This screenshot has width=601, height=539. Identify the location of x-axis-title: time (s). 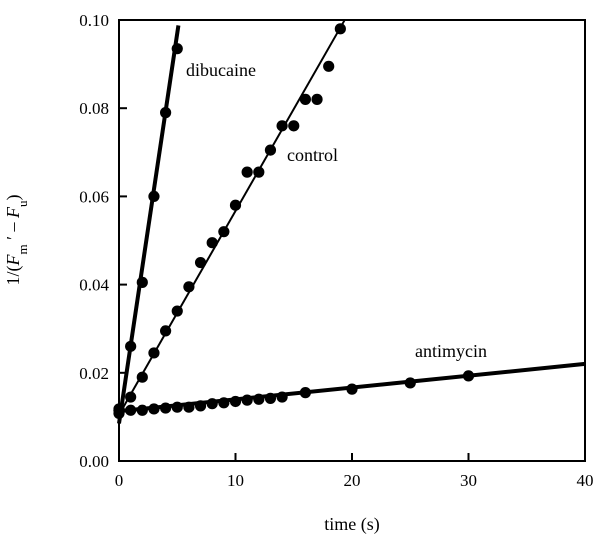
(352, 524).